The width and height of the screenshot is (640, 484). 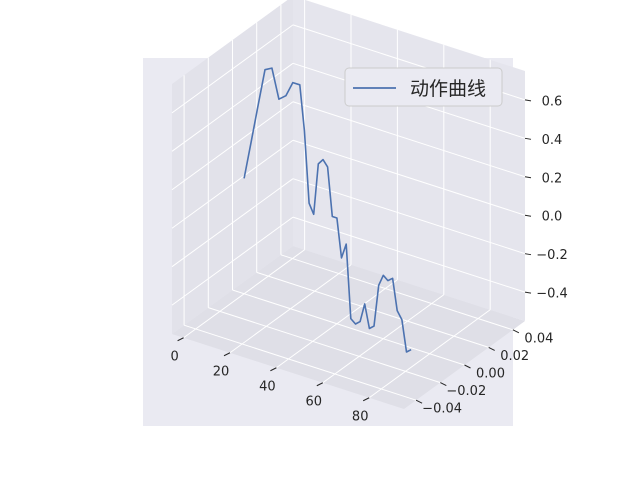 I want to click on z-tick-label: −0.4, so click(x=552, y=294).